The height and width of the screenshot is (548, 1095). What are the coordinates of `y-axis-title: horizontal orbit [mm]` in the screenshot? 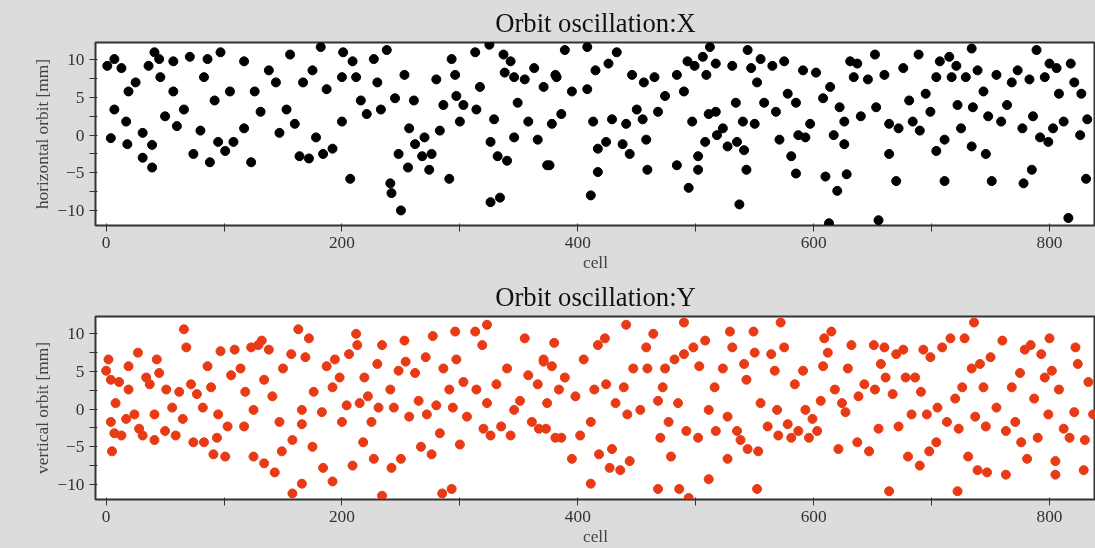 It's located at (43, 134).